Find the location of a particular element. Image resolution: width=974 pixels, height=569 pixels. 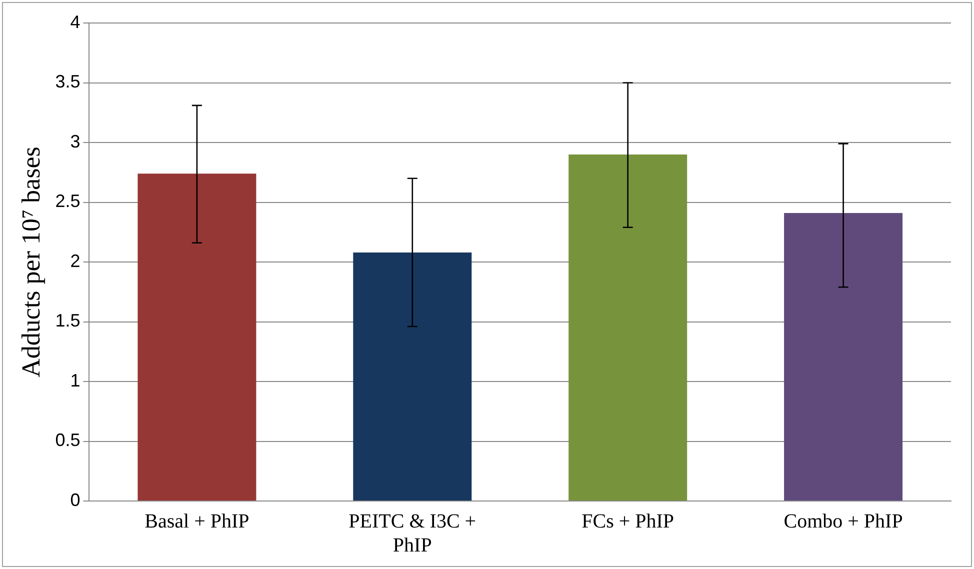

y-tick-label: 4 is located at coordinates (75, 22).